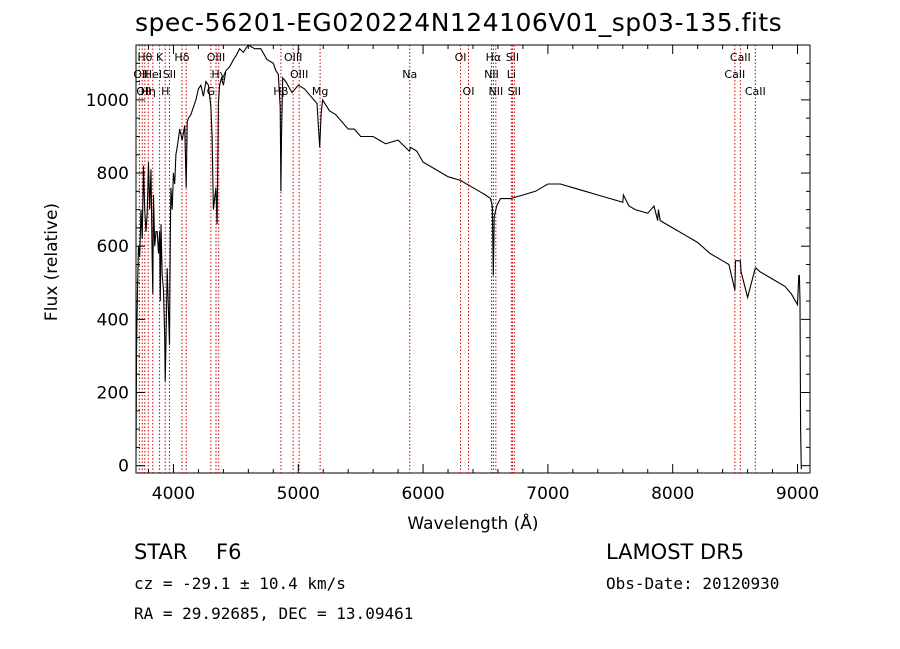 This screenshot has height=649, width=900. I want to click on line-marker-label: H, so click(165, 91).